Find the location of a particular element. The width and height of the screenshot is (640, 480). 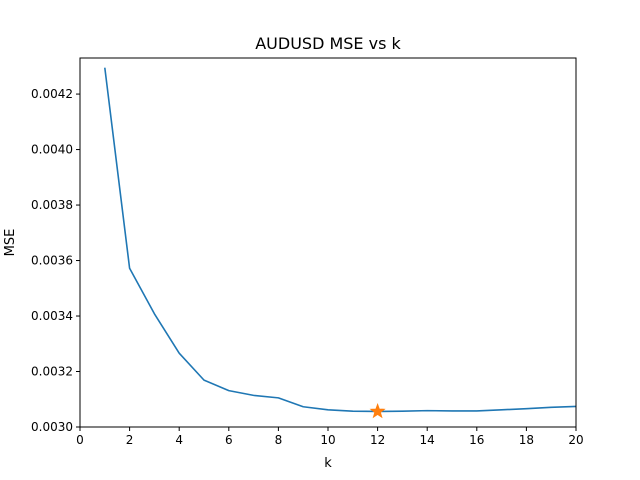

y-tick-label: 0.0030 is located at coordinates (52, 427).